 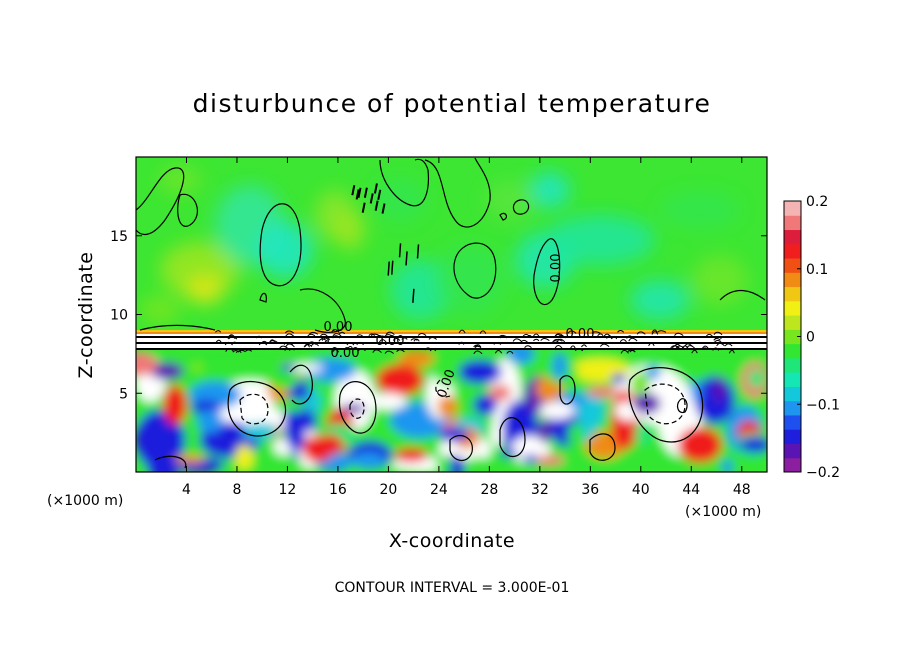 What do you see at coordinates (236, 490) in the screenshot?
I see `x-tick-label: 8` at bounding box center [236, 490].